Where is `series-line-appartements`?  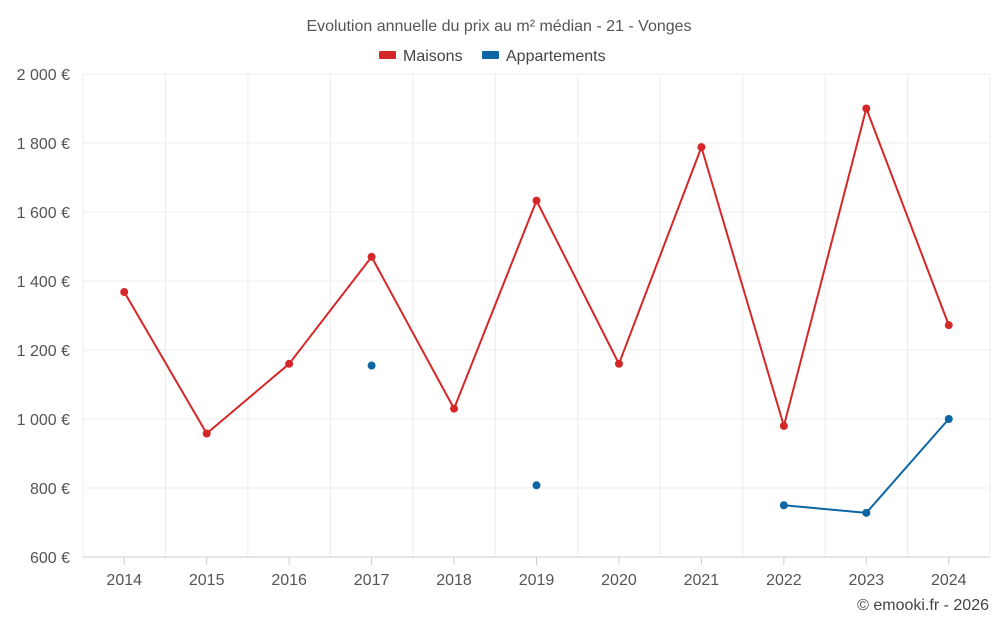 series-line-appartements is located at coordinates (866, 466).